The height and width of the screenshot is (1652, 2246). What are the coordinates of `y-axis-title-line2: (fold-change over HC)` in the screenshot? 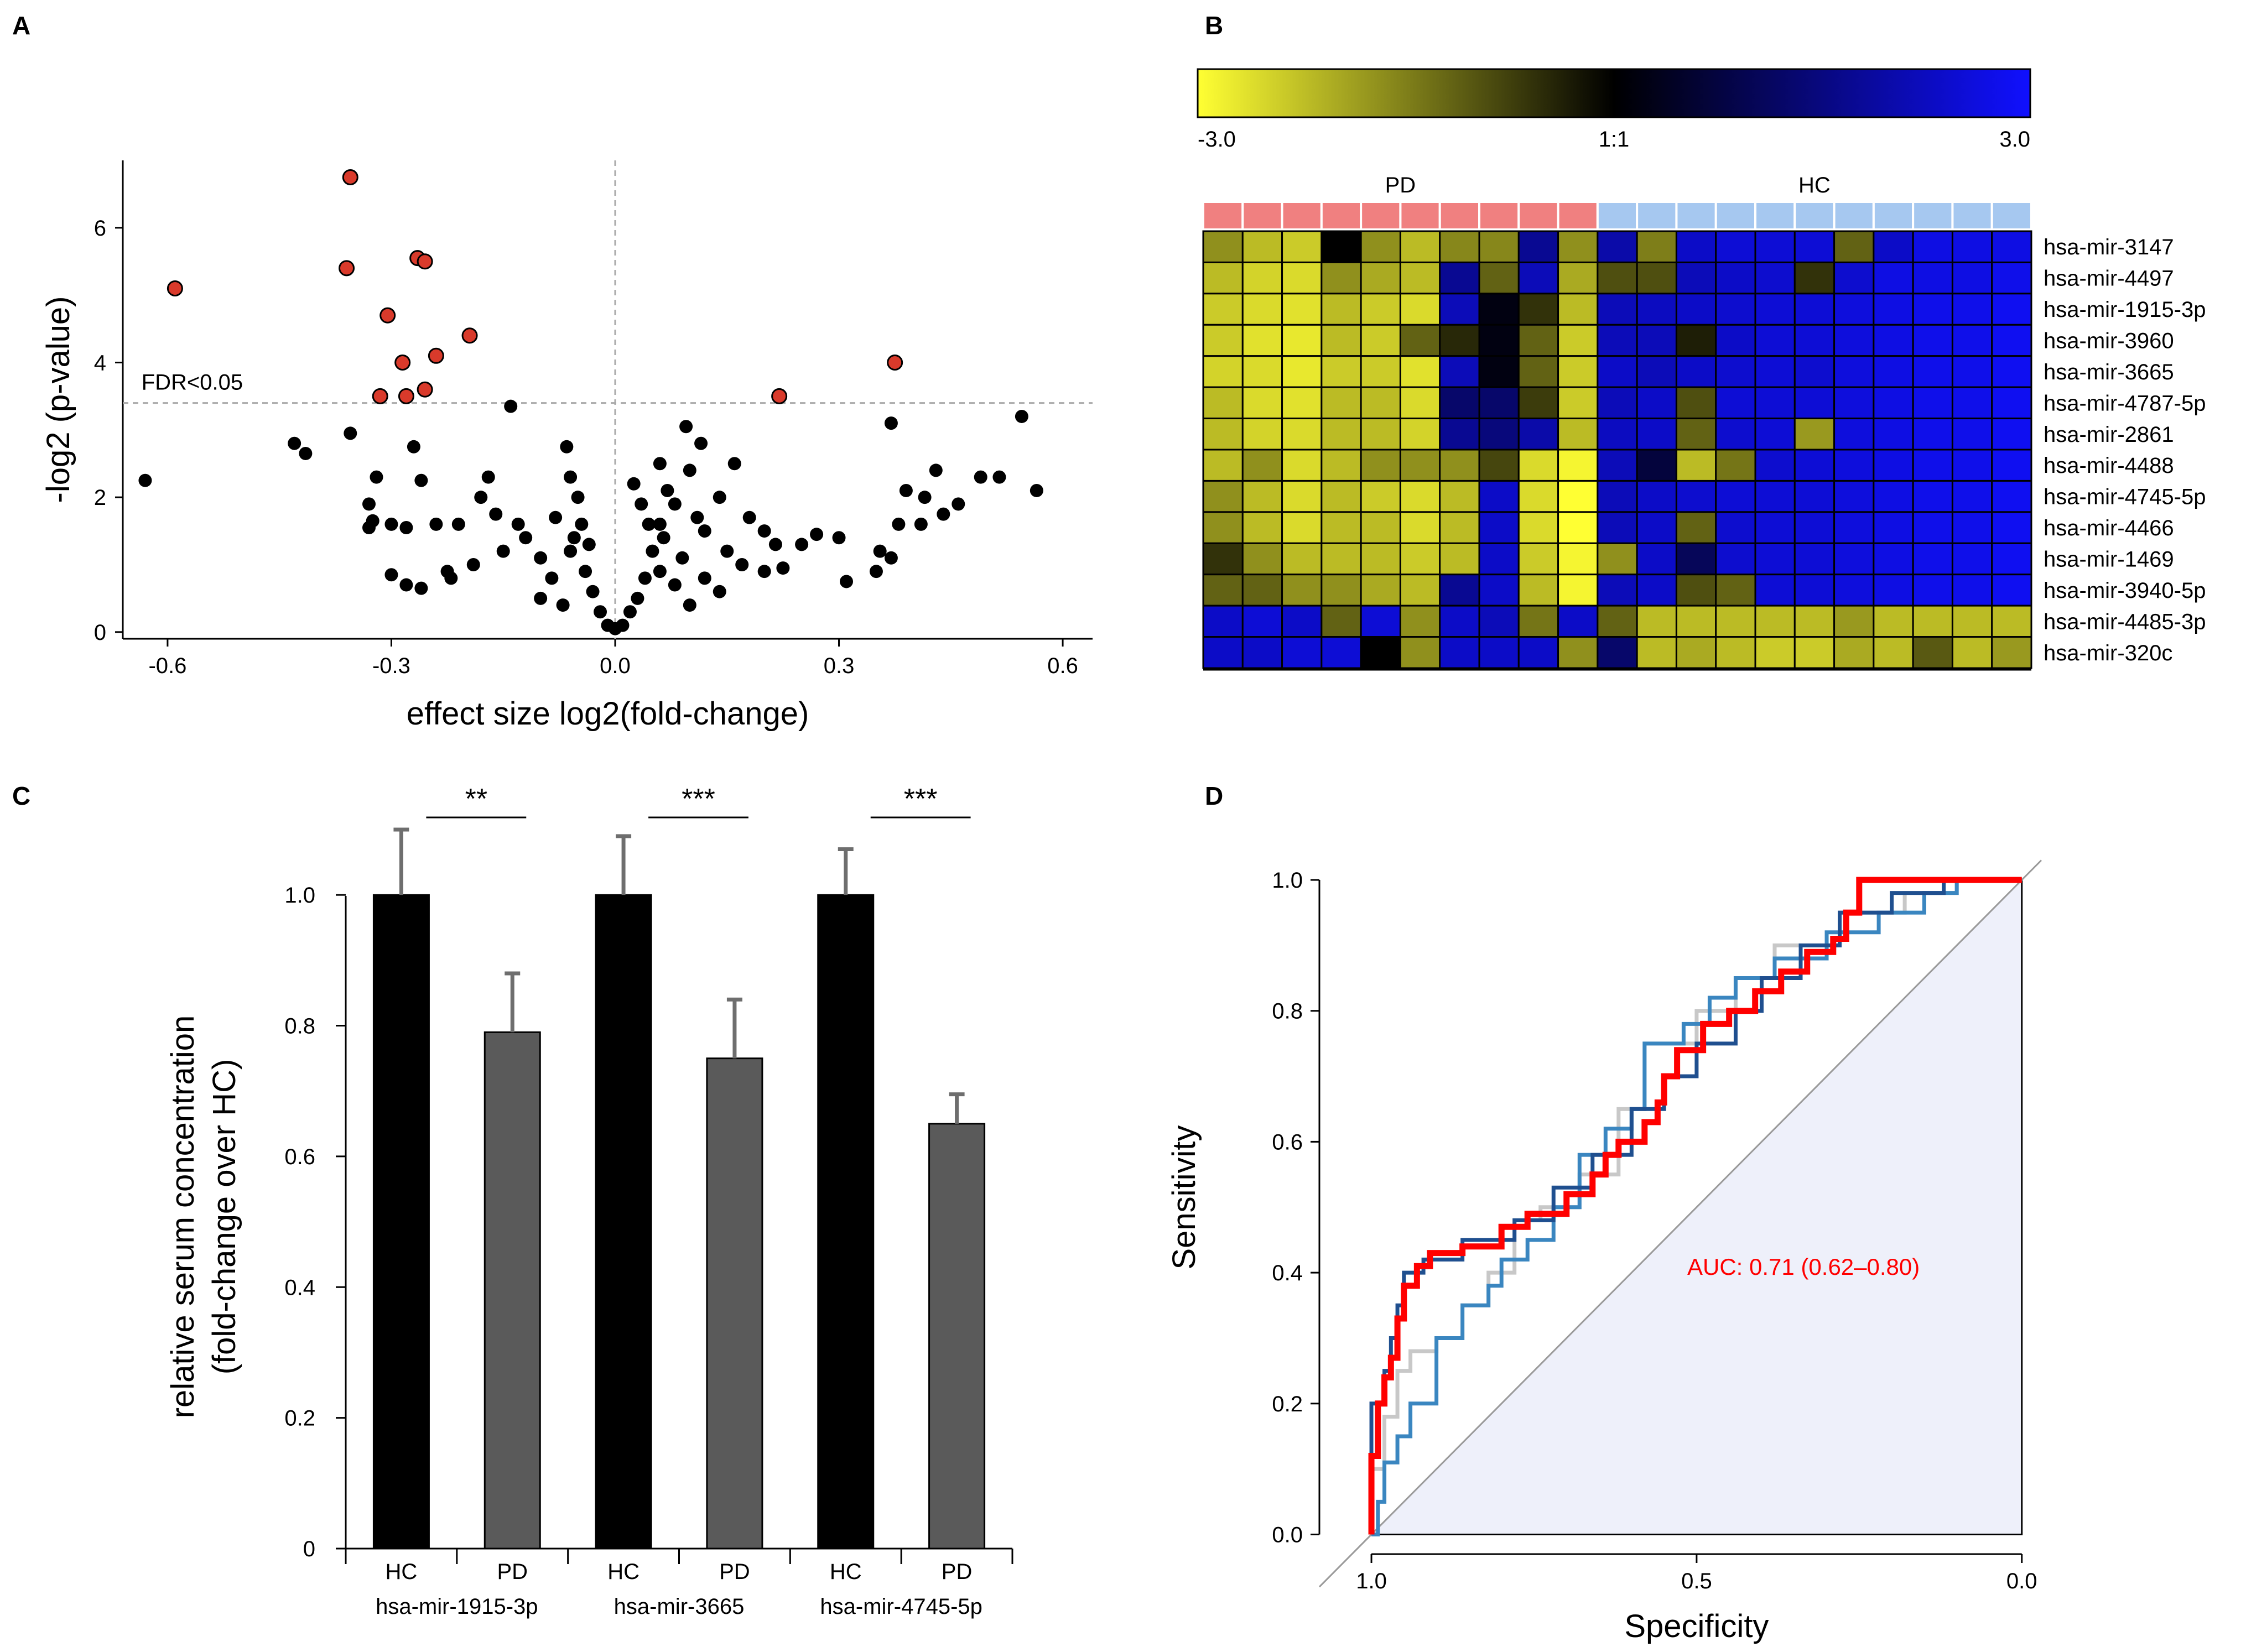 It's located at (224, 1217).